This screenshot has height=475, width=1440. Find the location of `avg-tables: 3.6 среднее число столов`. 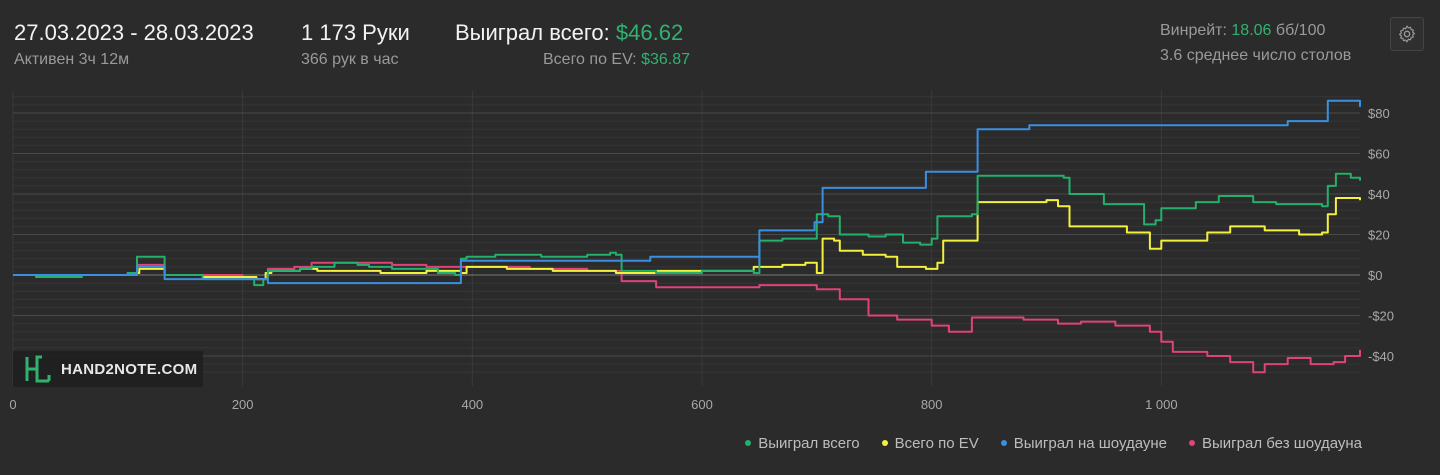

avg-tables: 3.6 среднее число столов is located at coordinates (1256, 55).